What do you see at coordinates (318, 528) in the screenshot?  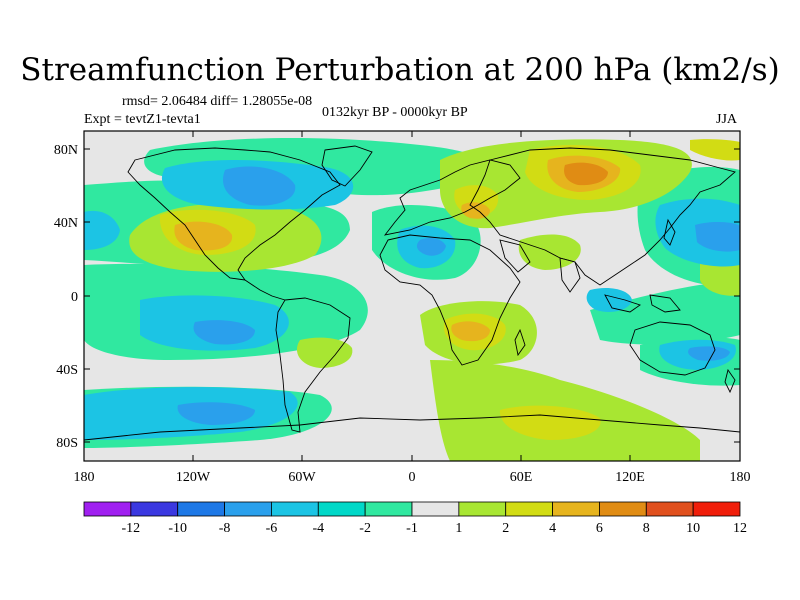 I see `colorbar-label: -4` at bounding box center [318, 528].